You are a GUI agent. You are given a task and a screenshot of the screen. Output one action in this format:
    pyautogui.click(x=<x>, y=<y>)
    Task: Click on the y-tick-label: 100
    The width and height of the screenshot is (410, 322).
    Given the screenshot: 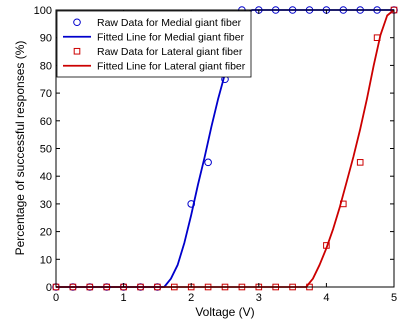 What is the action you would take?
    pyautogui.click(x=43, y=11)
    